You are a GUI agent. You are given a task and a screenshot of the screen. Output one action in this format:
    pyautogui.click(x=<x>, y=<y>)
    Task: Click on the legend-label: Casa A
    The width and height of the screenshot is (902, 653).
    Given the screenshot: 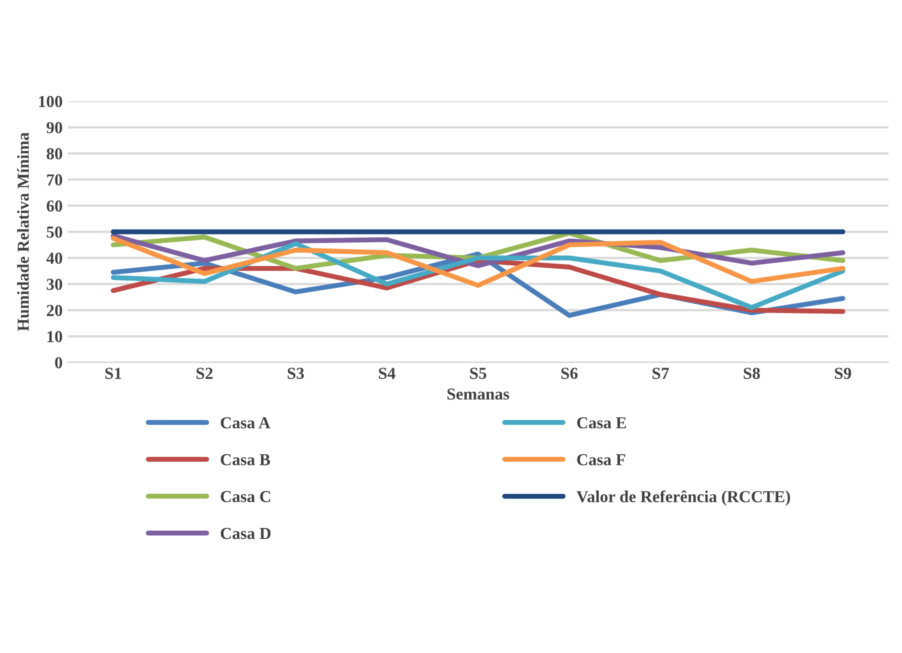 What is the action you would take?
    pyautogui.click(x=245, y=422)
    